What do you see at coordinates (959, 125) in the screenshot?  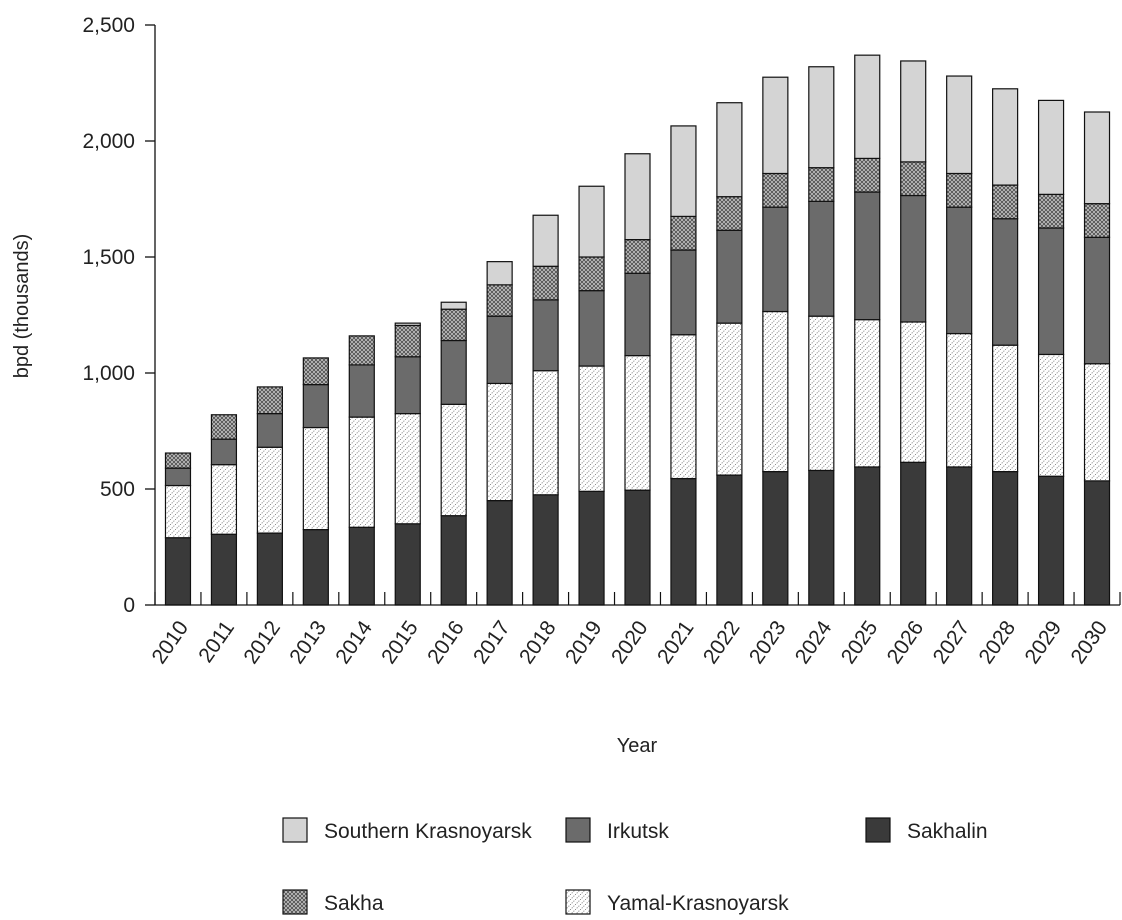 I see `bar-southern-krasnoyarsk-2027` at bounding box center [959, 125].